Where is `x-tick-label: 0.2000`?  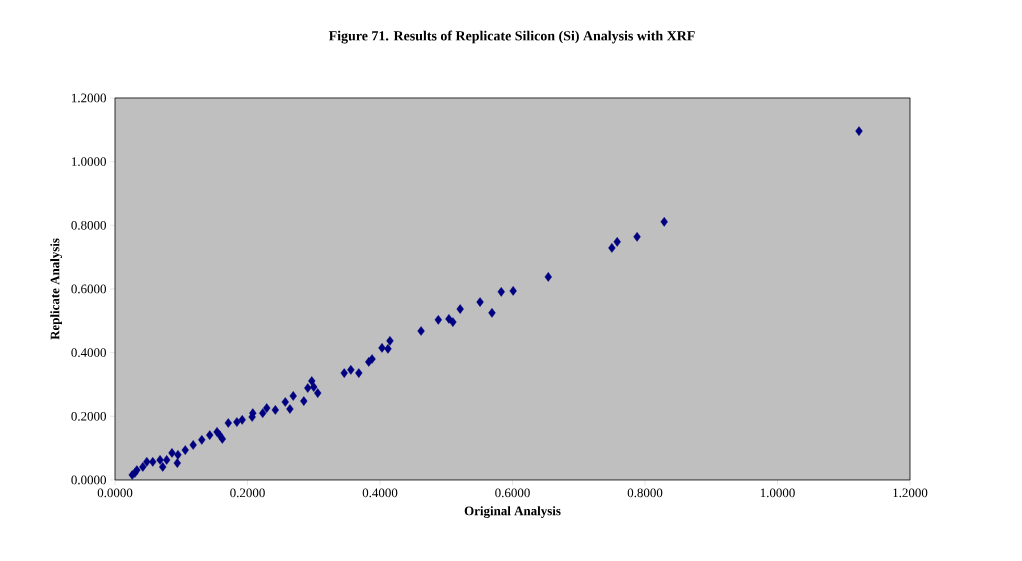
x-tick-label: 0.2000 is located at coordinates (247, 493).